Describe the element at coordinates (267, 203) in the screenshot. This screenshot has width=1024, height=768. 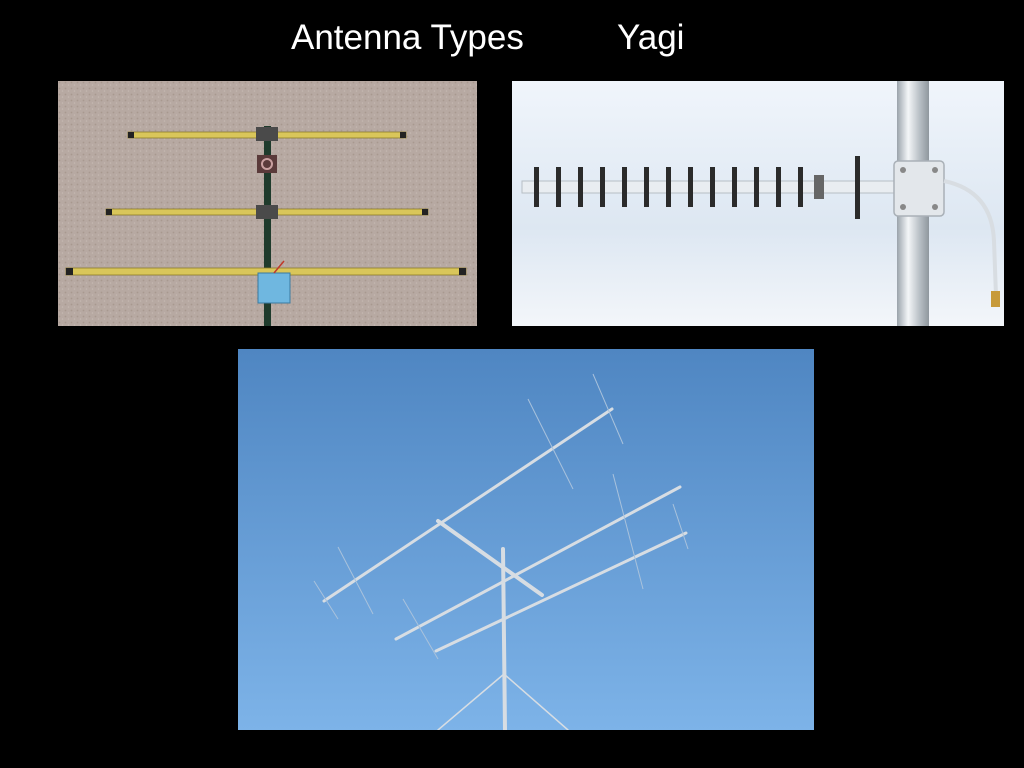
I see `homemade-yagi-photo` at that location.